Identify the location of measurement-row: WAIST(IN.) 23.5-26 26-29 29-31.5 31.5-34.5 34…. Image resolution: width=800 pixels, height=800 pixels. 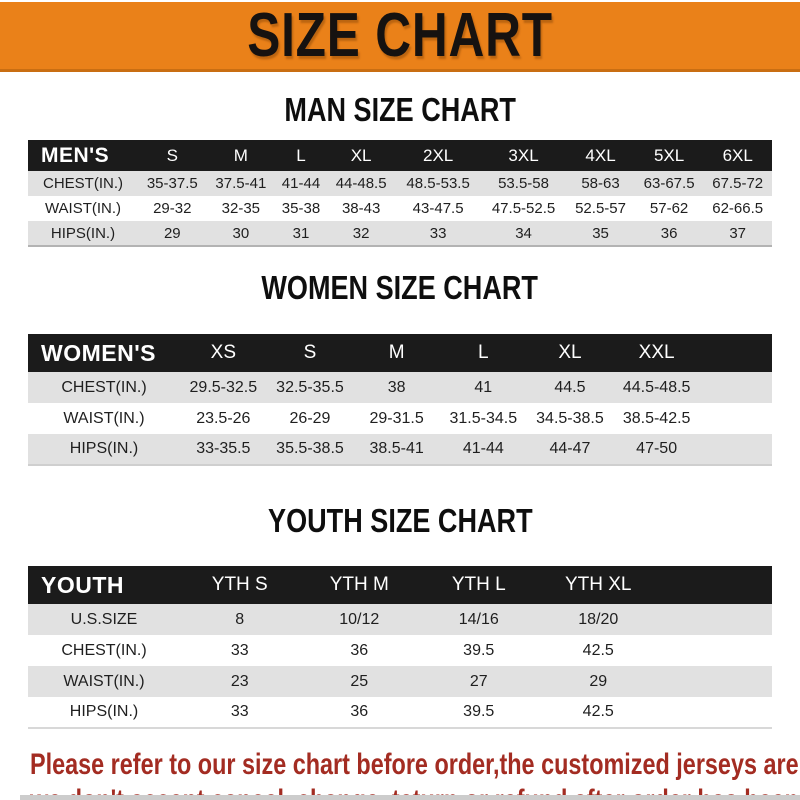
(400, 418).